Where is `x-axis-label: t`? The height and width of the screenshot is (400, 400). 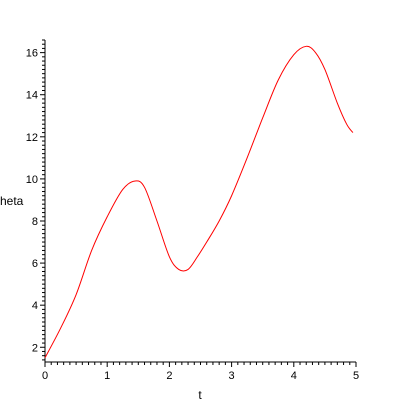 x-axis-label: t is located at coordinates (200, 394).